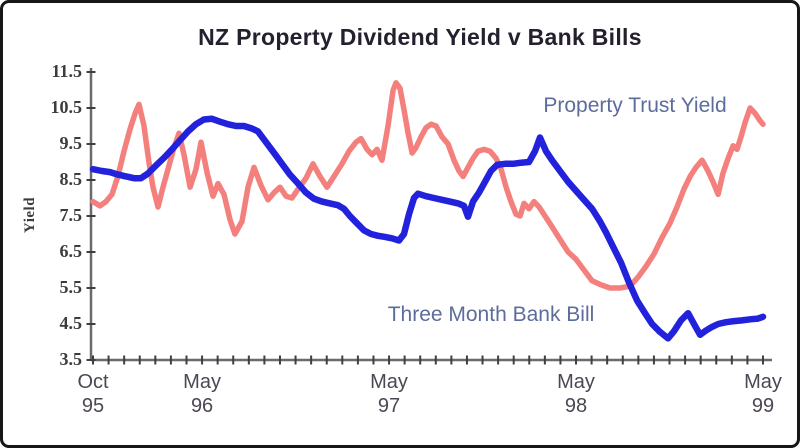 Image resolution: width=800 pixels, height=448 pixels. Describe the element at coordinates (576, 394) in the screenshot. I see `x-tick-label: May 98` at that location.